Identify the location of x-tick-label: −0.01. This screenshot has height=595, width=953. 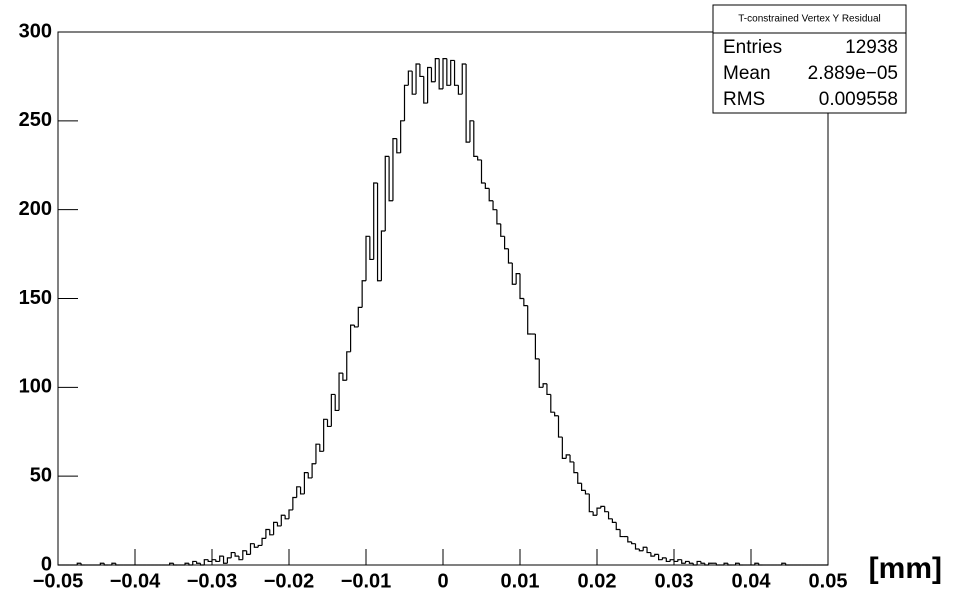
(366, 581).